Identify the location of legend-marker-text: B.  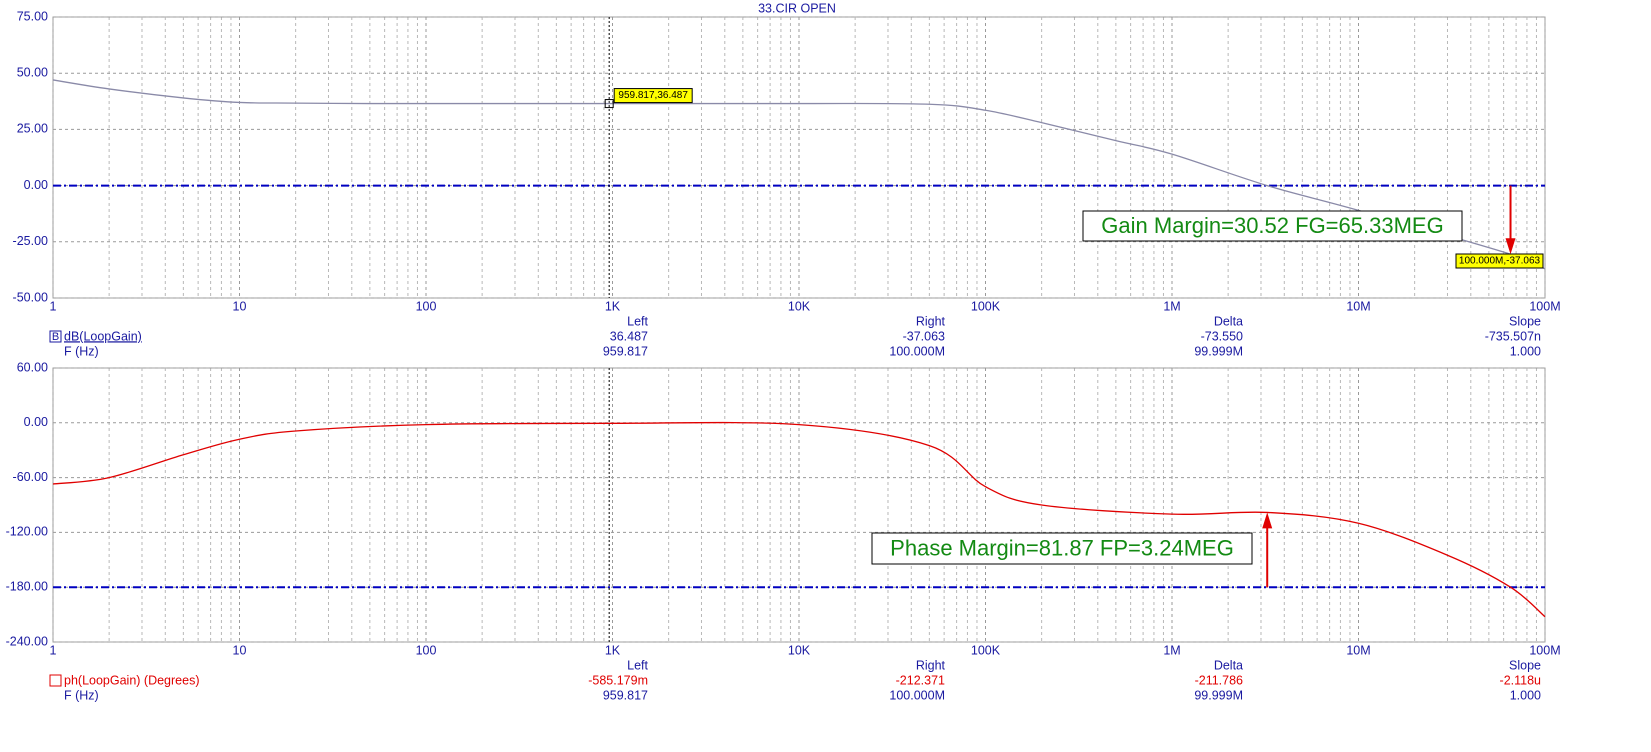
(55, 337).